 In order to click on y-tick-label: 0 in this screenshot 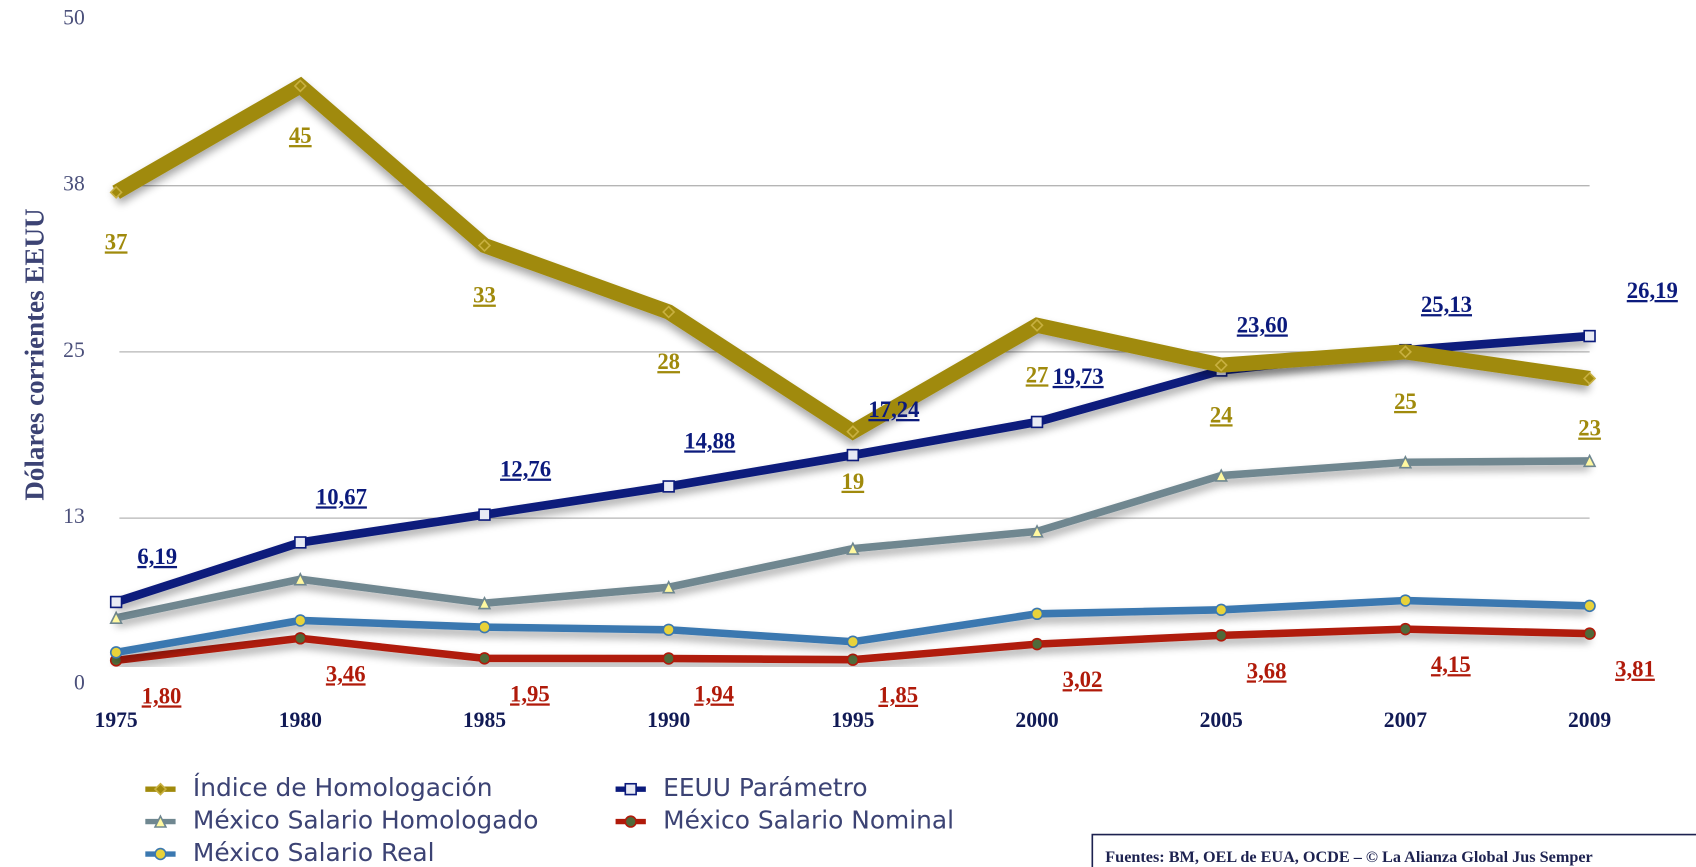, I will do `click(79, 682)`.